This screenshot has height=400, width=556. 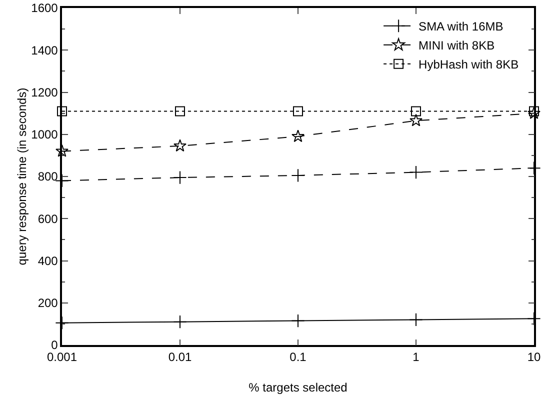 I want to click on y-tick-label: 1400, so click(x=44, y=50).